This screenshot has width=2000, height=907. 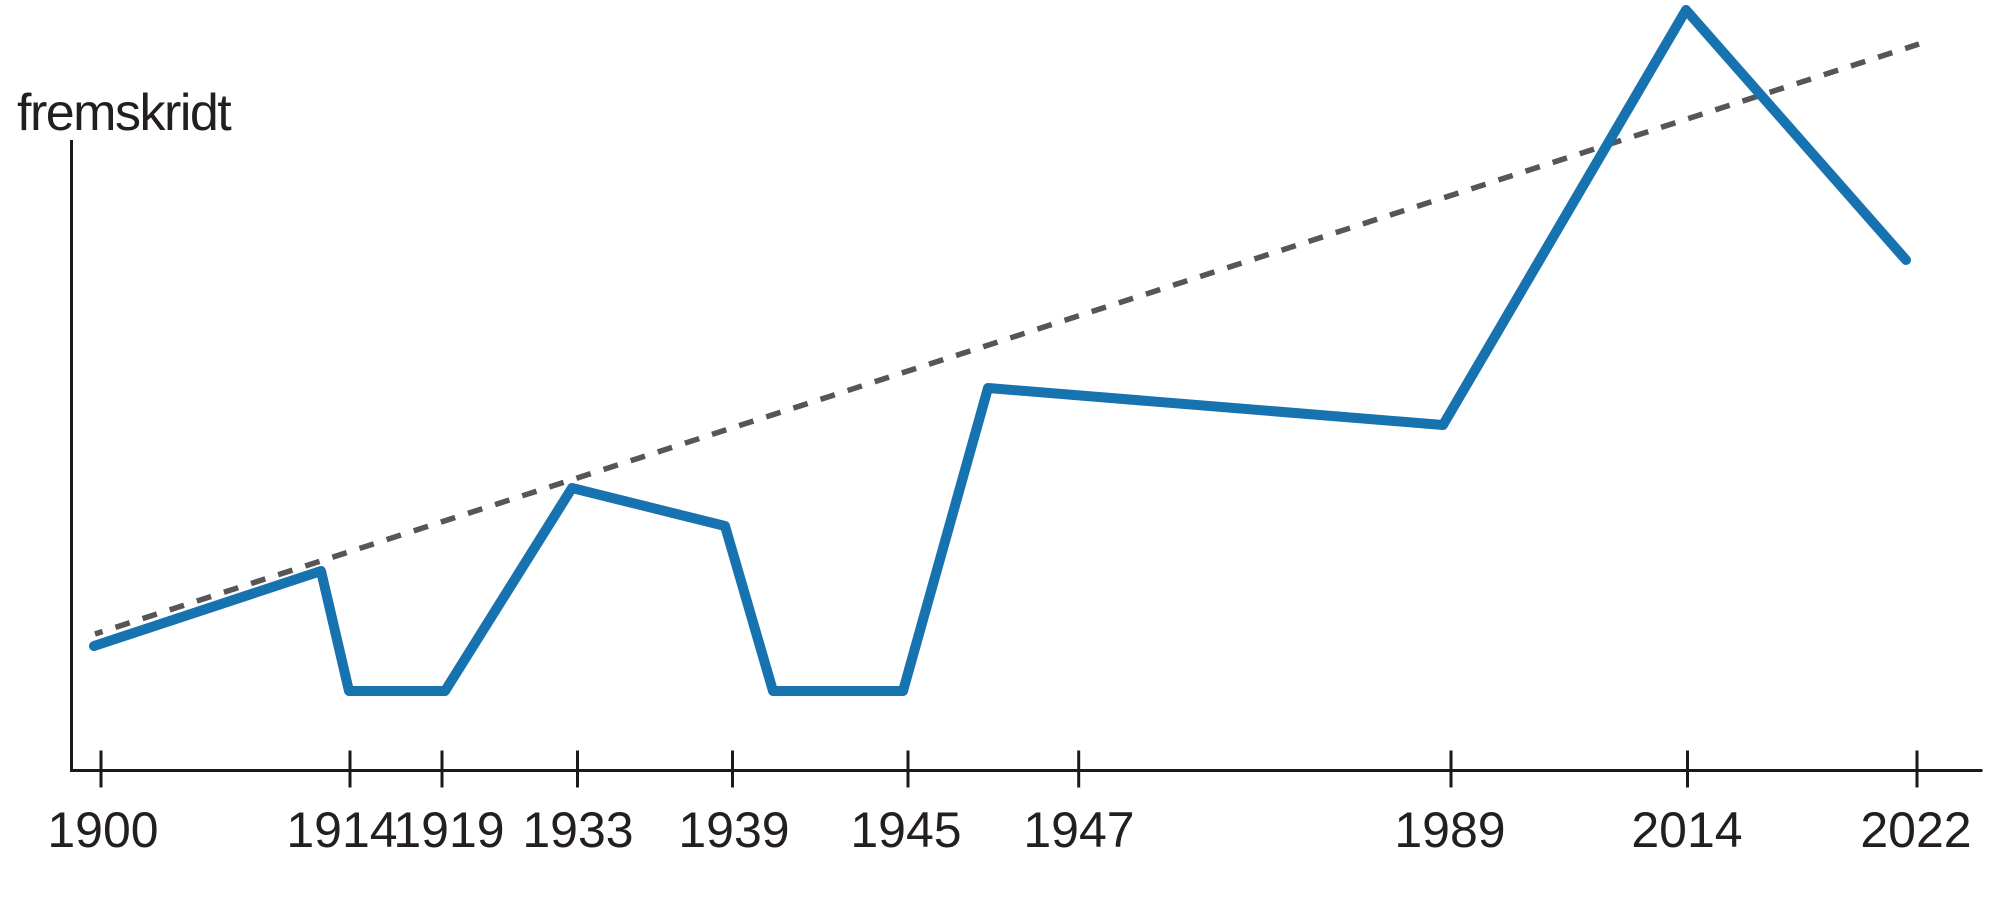 What do you see at coordinates (1449, 830) in the screenshot?
I see `svg-text: 1989` at bounding box center [1449, 830].